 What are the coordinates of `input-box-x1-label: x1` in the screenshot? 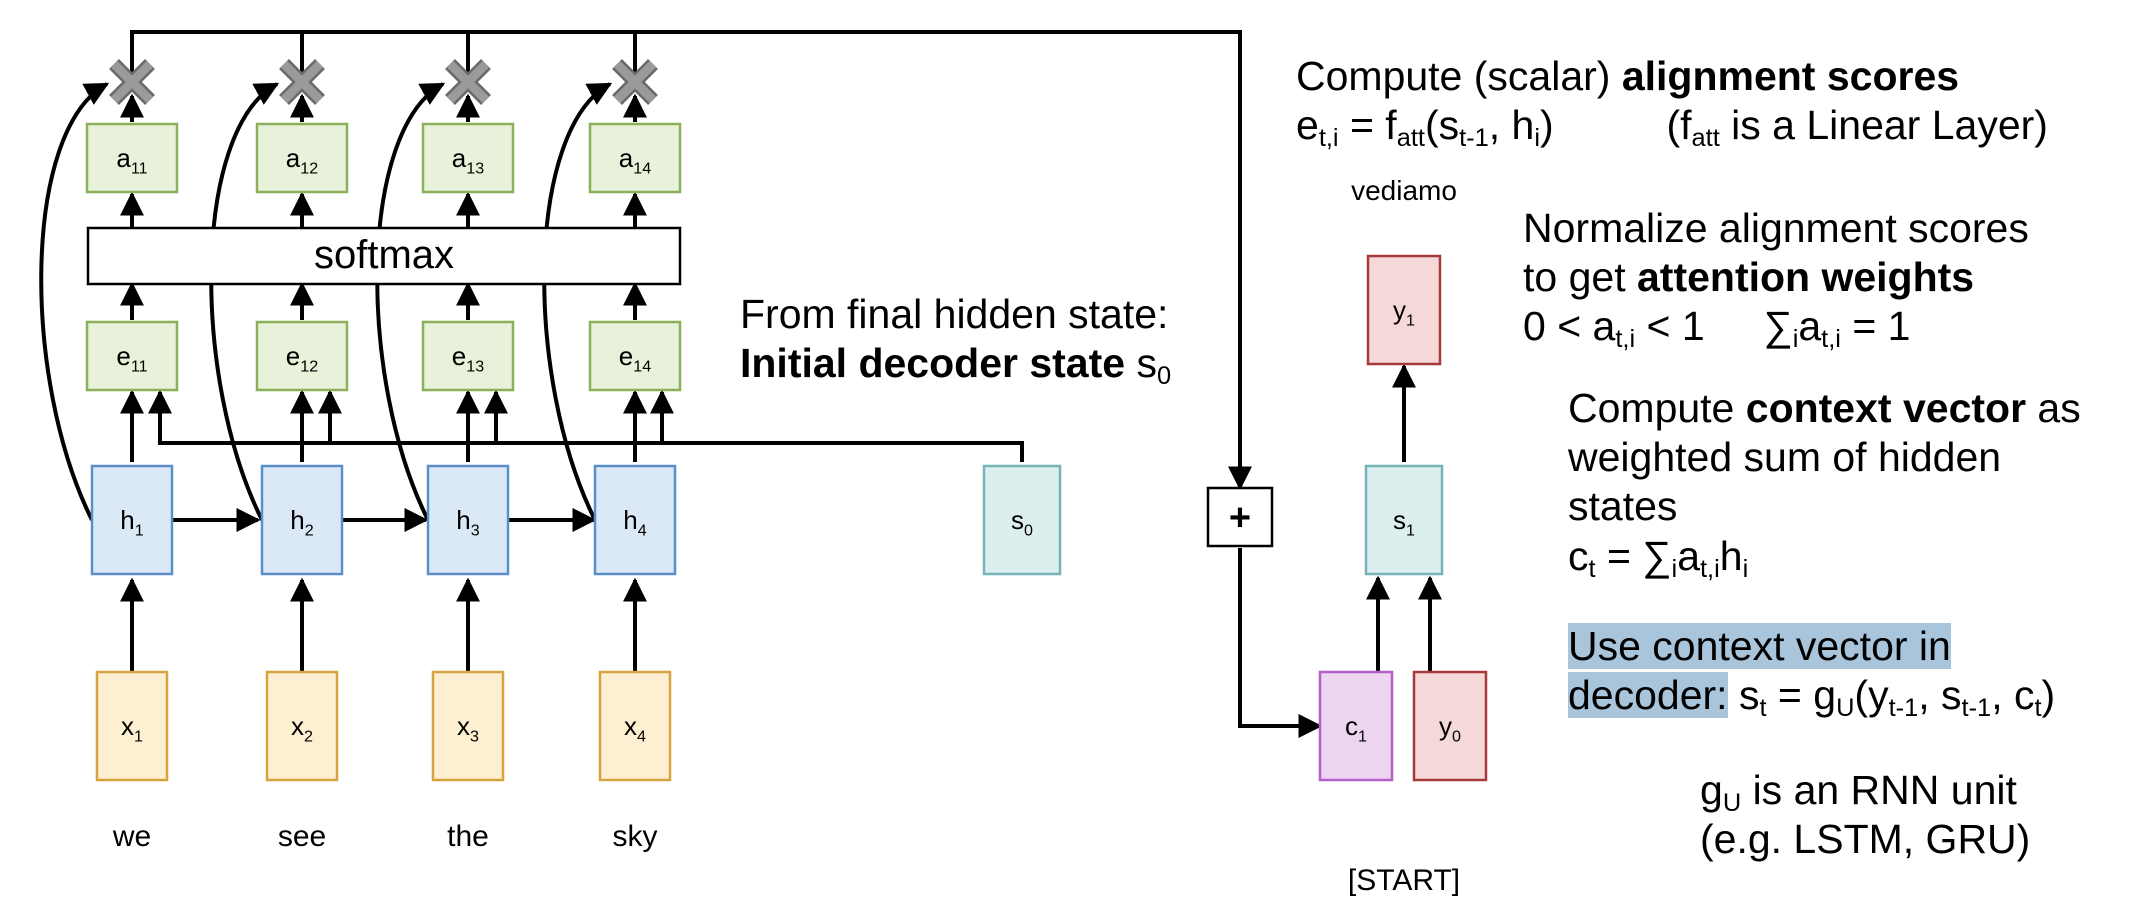 It's located at (132, 728).